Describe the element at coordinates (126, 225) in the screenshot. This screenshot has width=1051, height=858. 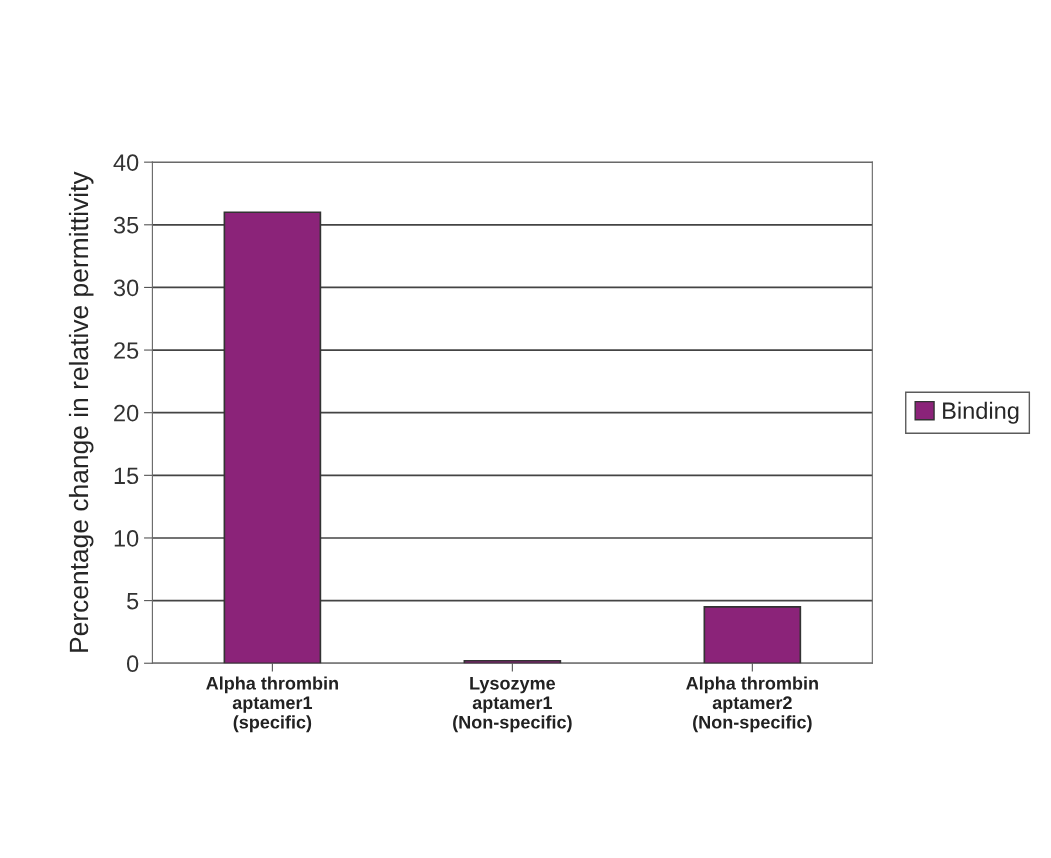
I see `y-tick-label: 35` at that location.